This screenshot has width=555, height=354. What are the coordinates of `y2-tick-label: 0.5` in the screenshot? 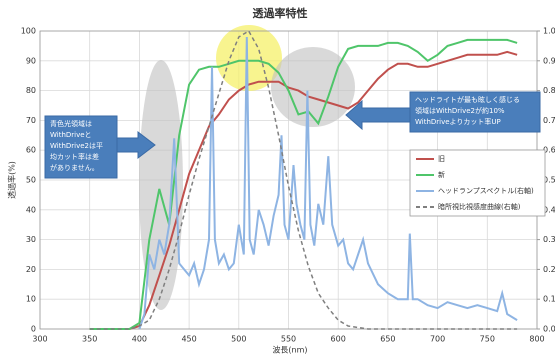 It's located at (549, 180).